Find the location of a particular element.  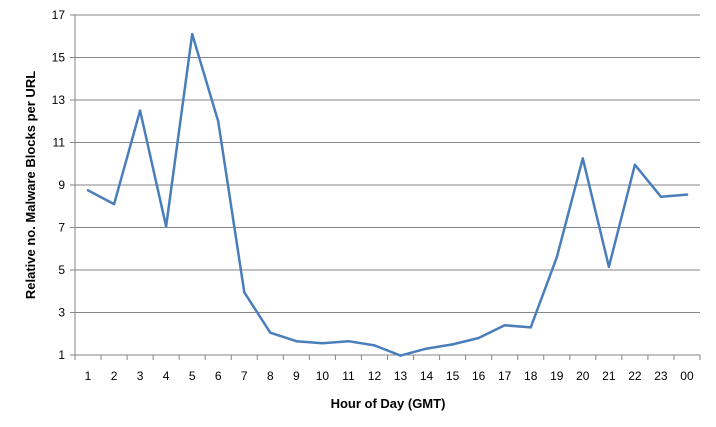

x-tick-label: 4 is located at coordinates (166, 376).